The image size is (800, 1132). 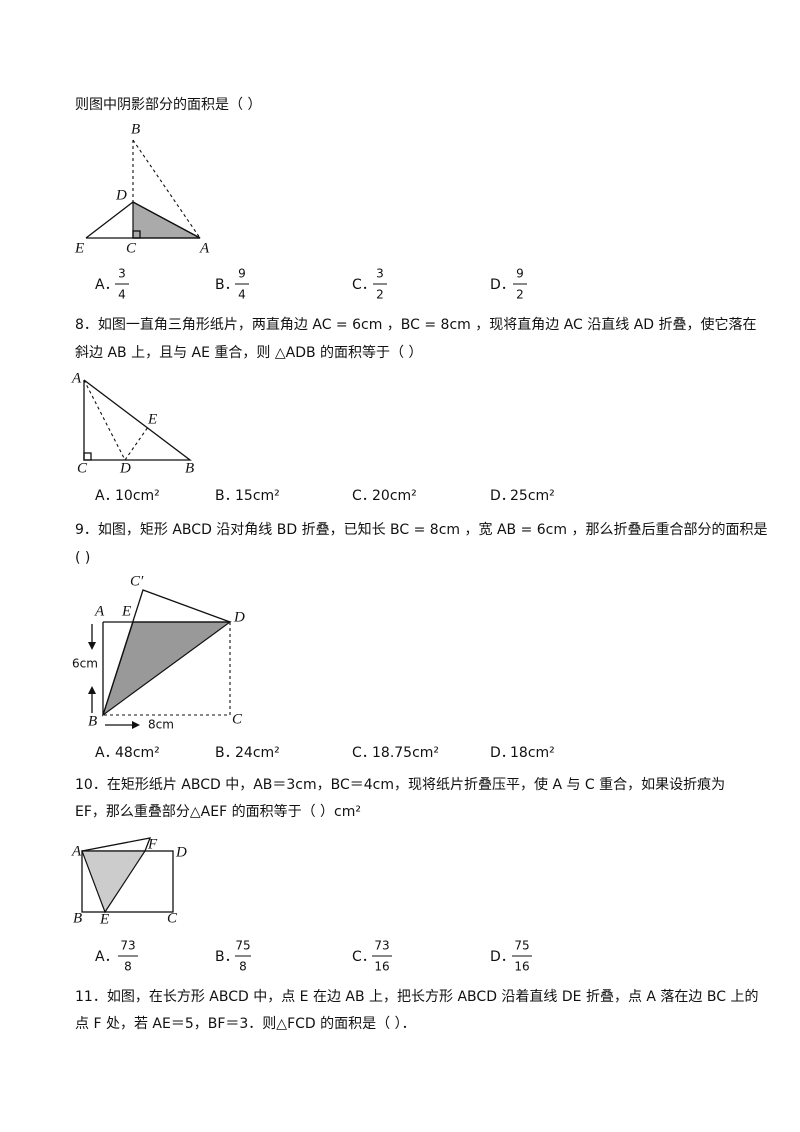 I want to click on figure: A E C D B, so click(x=132, y=423).